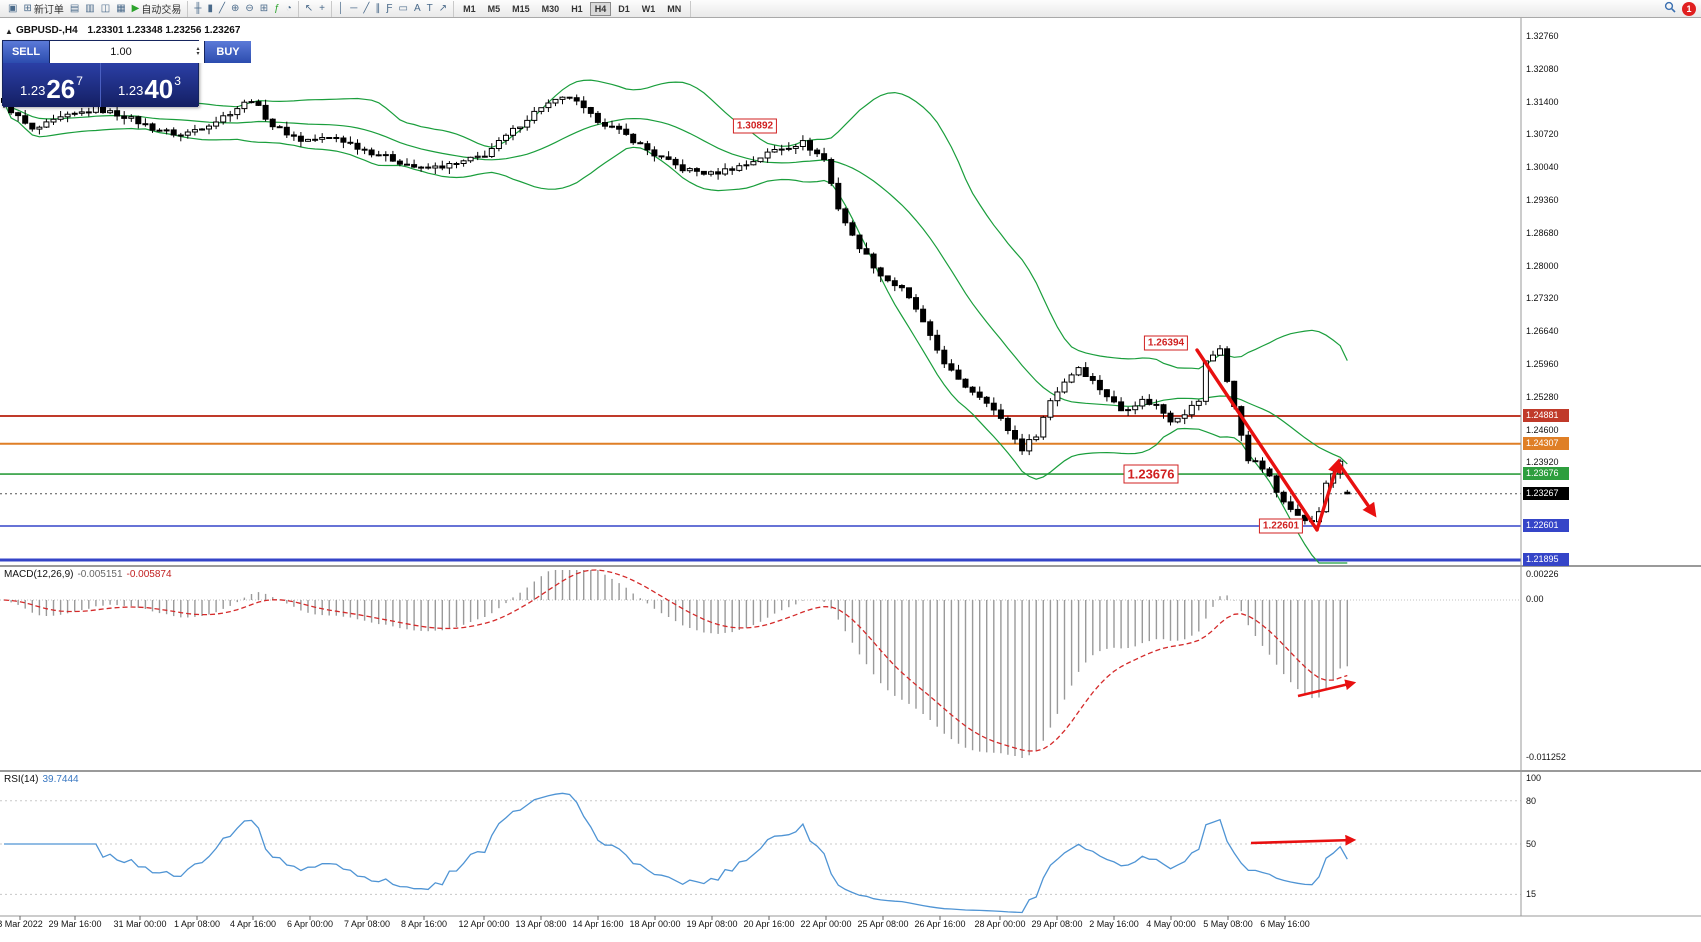  I want to click on annotation-arrows-layer, so click(1286, 597).